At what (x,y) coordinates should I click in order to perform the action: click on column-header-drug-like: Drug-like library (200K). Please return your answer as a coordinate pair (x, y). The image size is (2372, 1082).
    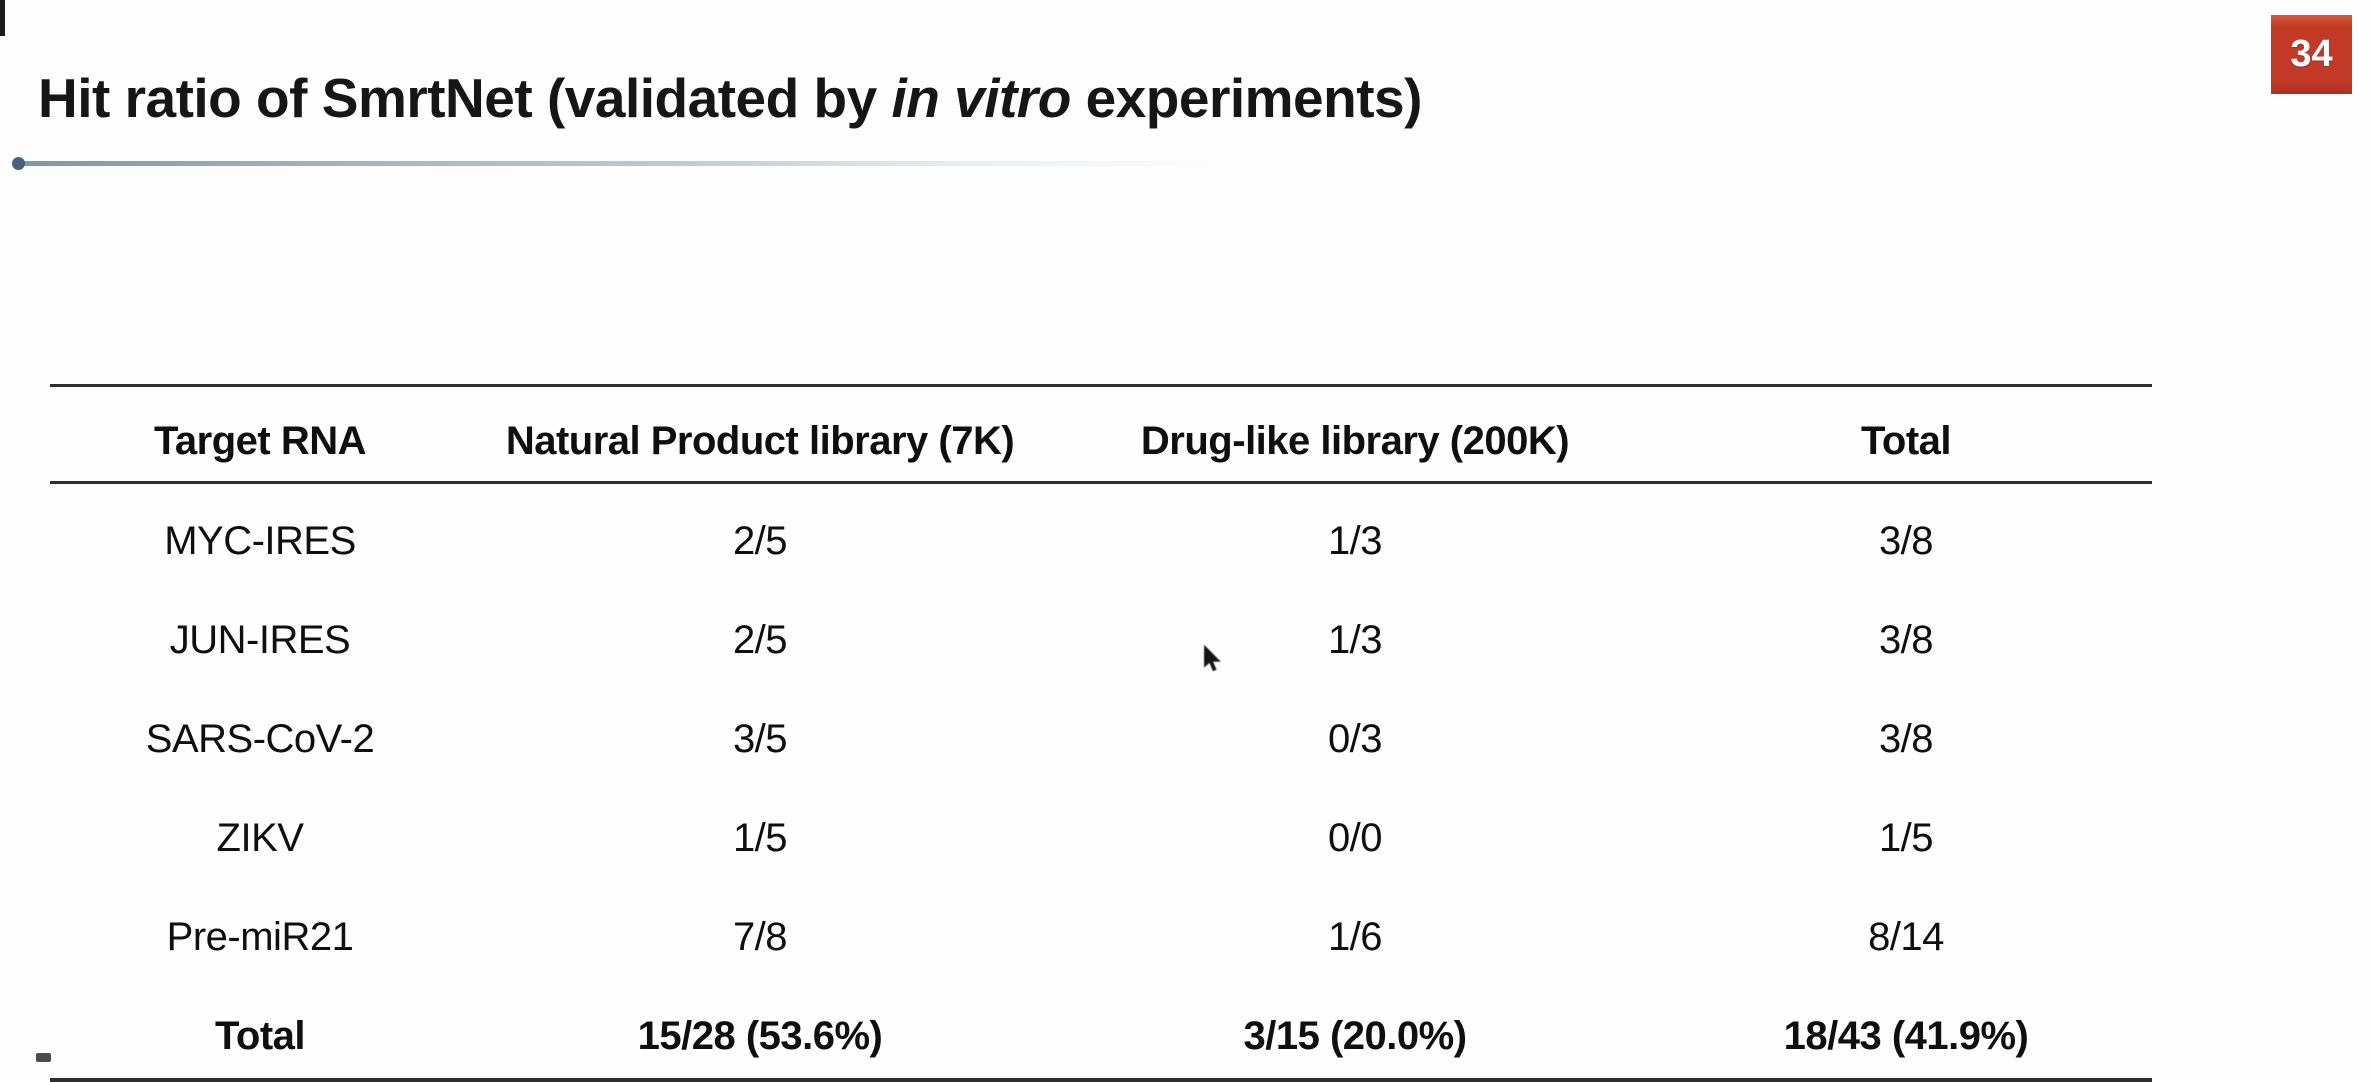
    Looking at the image, I should click on (1355, 434).